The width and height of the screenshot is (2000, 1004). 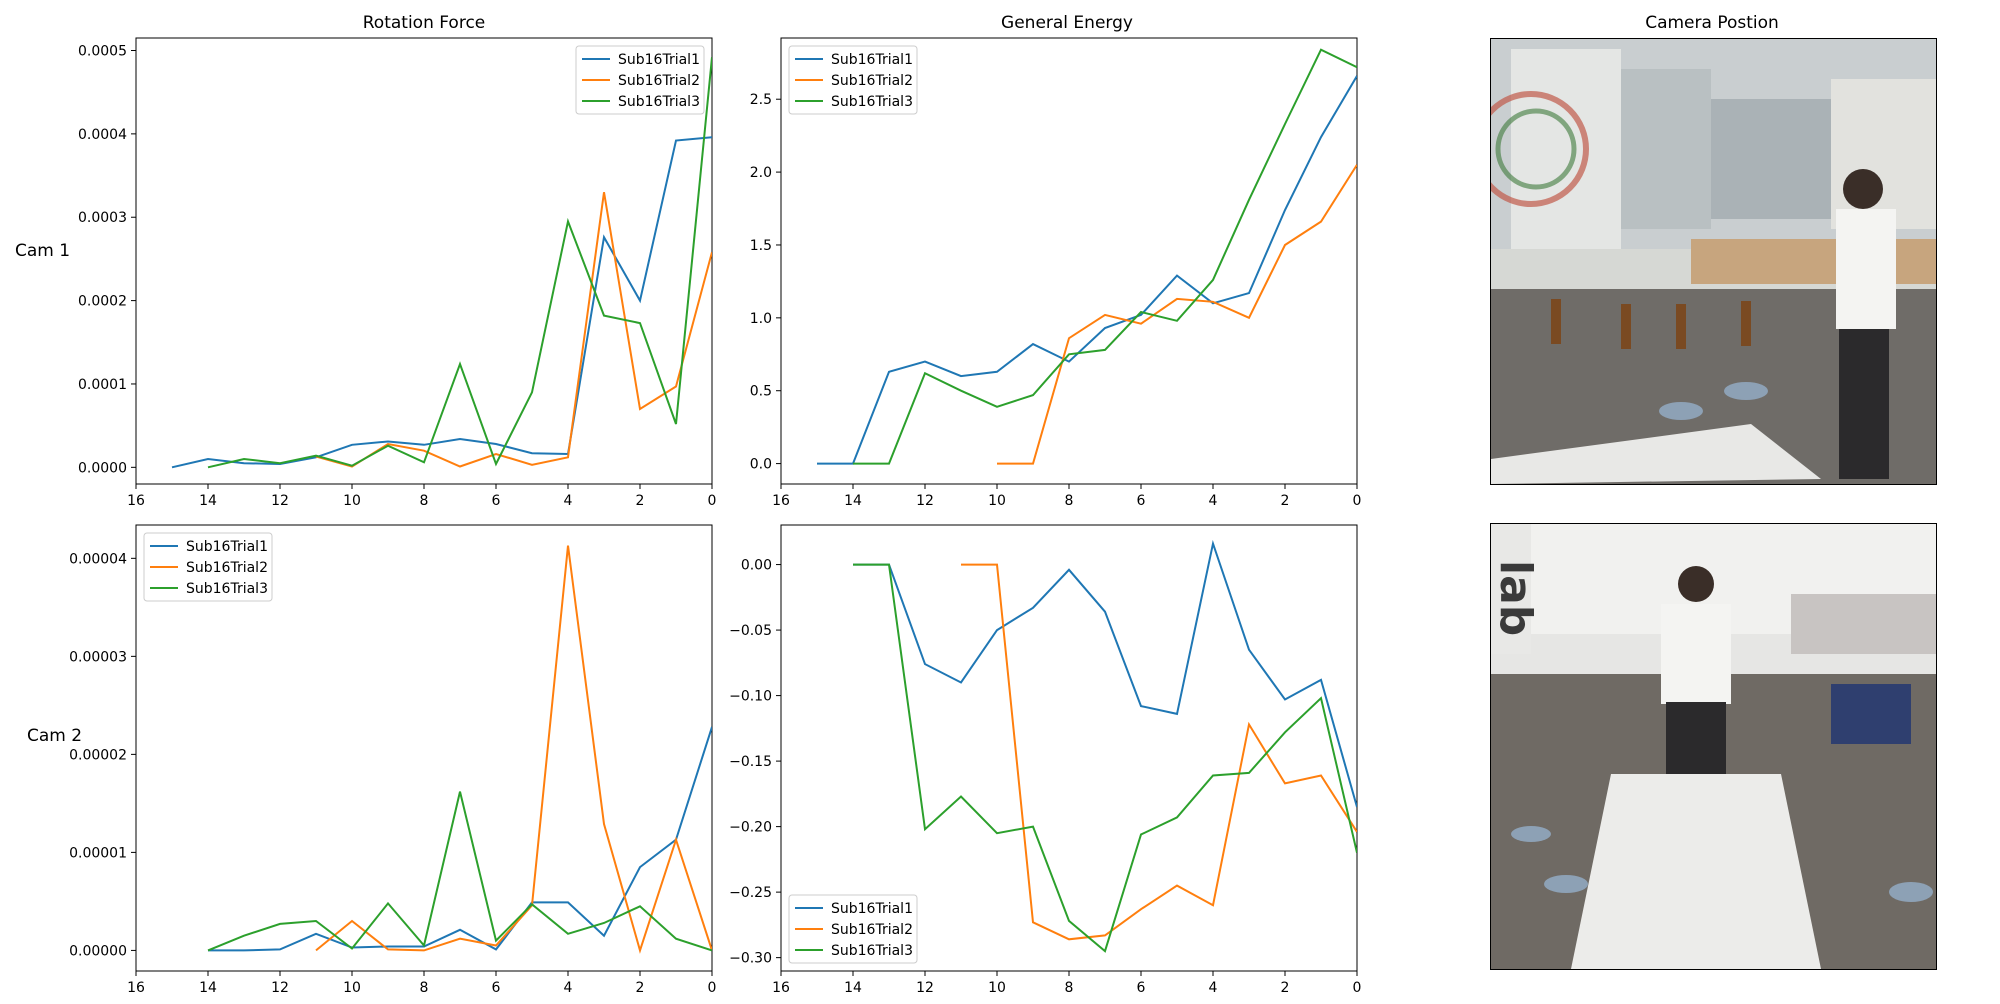 I want to click on rotation-force-title: Rotation Force, so click(x=424, y=23).